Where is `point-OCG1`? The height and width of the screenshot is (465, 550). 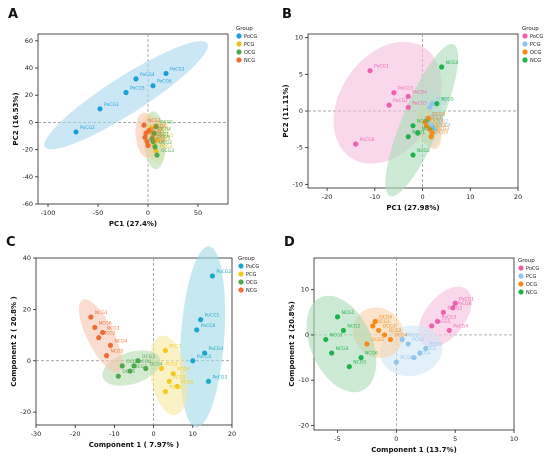 point-OCG1 is located at coordinates (122, 366).